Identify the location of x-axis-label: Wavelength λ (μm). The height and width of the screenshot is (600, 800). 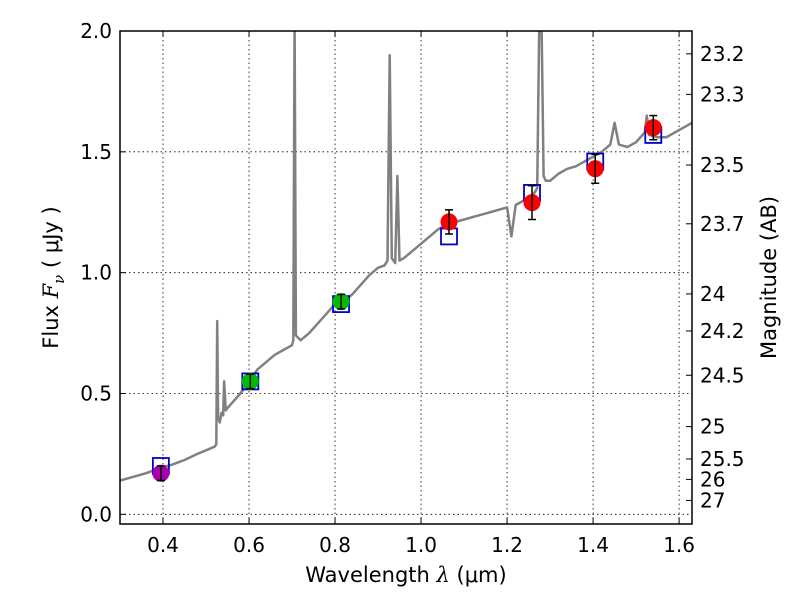
(405, 575).